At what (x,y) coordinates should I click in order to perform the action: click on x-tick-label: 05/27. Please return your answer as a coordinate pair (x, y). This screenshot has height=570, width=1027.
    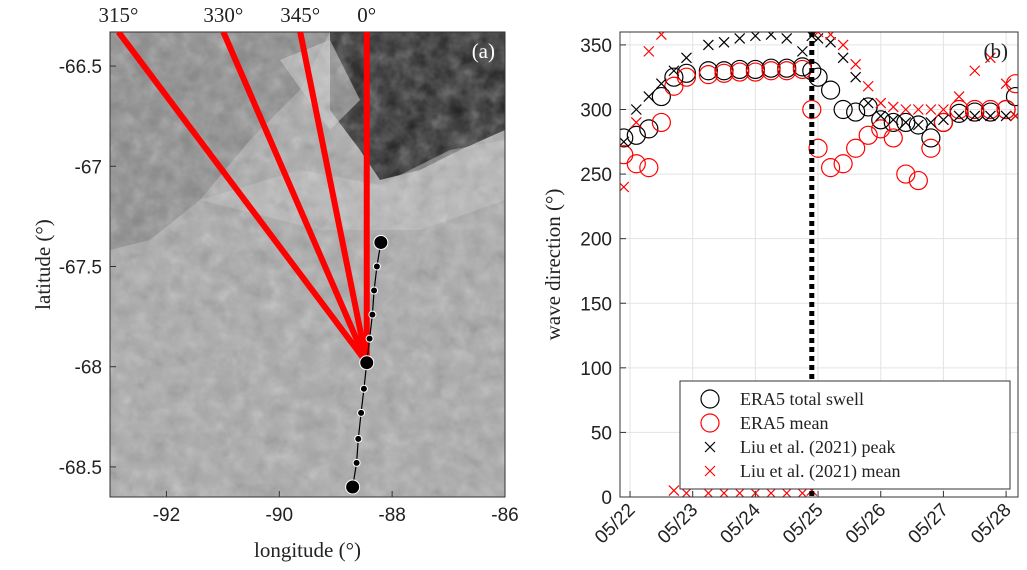
    Looking at the image, I should click on (928, 524).